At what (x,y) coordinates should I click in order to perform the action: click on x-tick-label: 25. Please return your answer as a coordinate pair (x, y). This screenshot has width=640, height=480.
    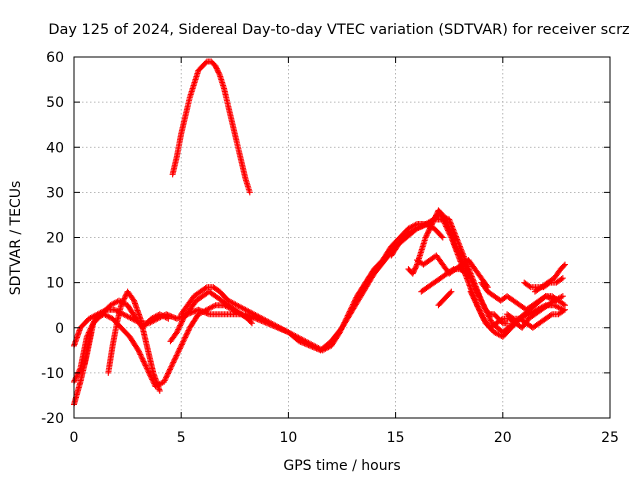
    Looking at the image, I should click on (610, 438).